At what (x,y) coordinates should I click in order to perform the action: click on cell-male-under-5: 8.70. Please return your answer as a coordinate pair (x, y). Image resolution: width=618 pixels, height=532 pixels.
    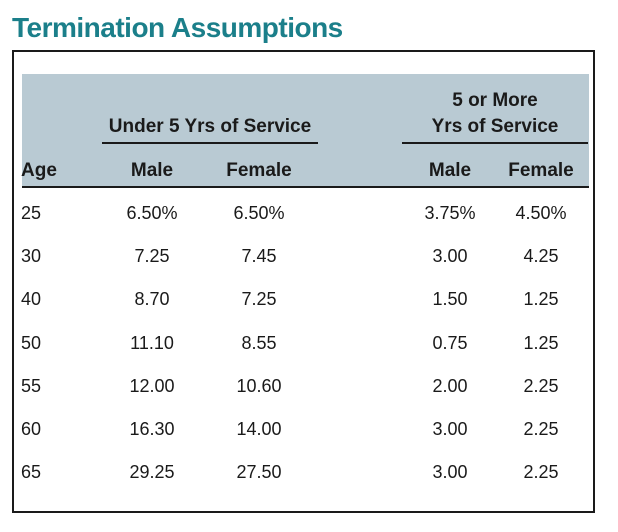
    Looking at the image, I should click on (152, 299).